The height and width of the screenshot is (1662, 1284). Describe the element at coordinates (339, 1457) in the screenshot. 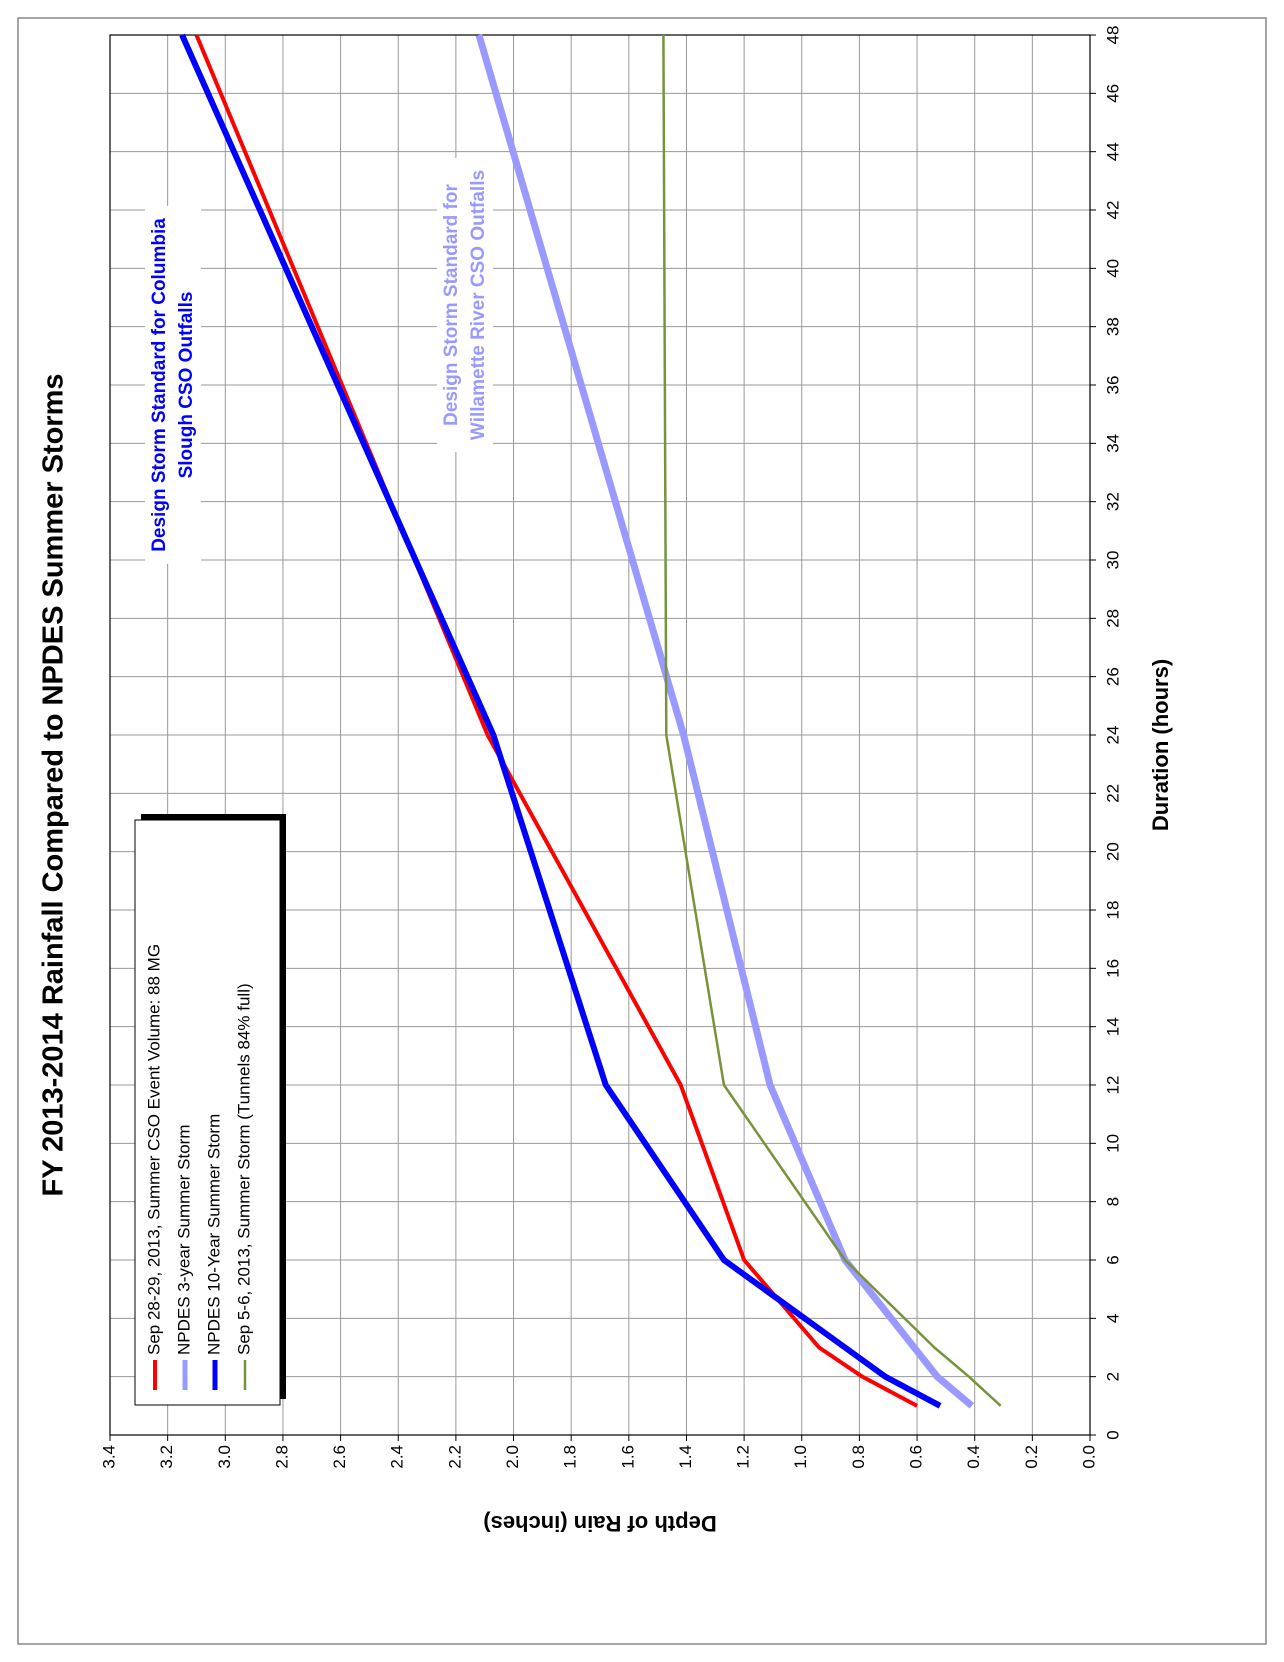

I see `y-tick-label: 2.6` at that location.